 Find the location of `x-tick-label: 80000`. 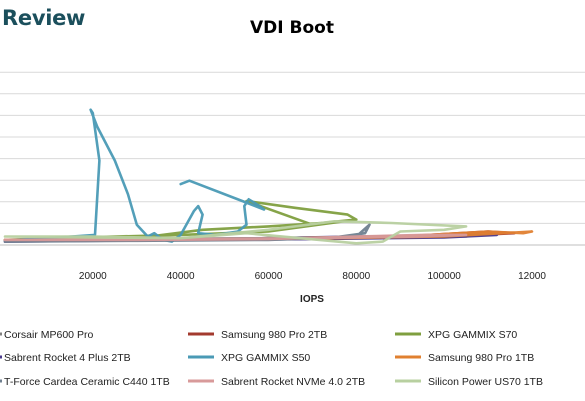

x-tick-label: 80000 is located at coordinates (356, 276).